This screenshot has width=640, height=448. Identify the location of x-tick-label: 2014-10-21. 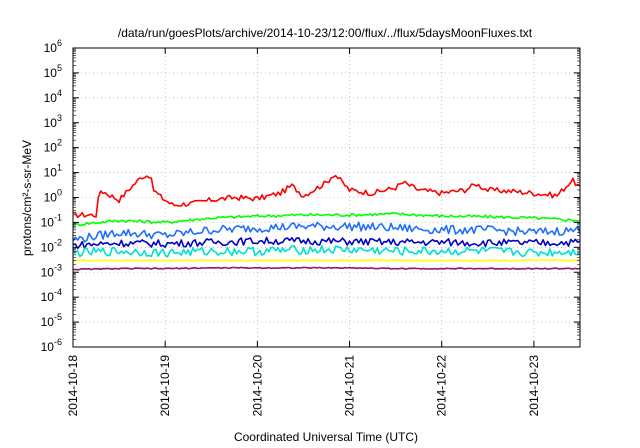
(350, 386).